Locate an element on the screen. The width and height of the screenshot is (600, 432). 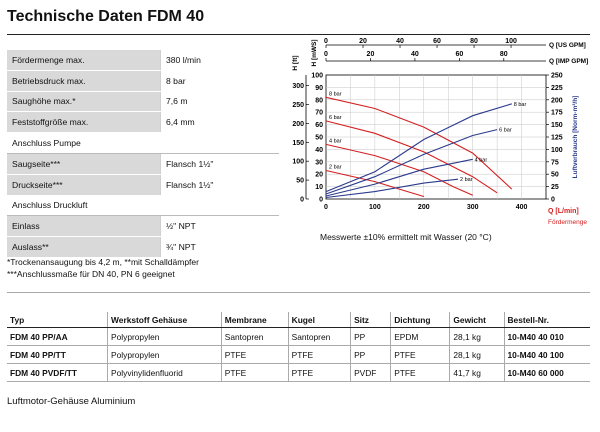
y-mws-tick-label: 80 is located at coordinates (319, 100).